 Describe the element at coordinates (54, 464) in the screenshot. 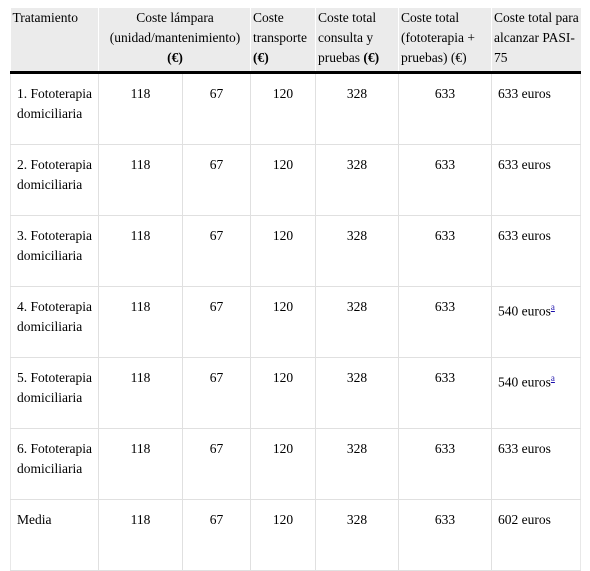

I see `cell-tratamiento: 6. Fototerapia domiciliaria` at that location.